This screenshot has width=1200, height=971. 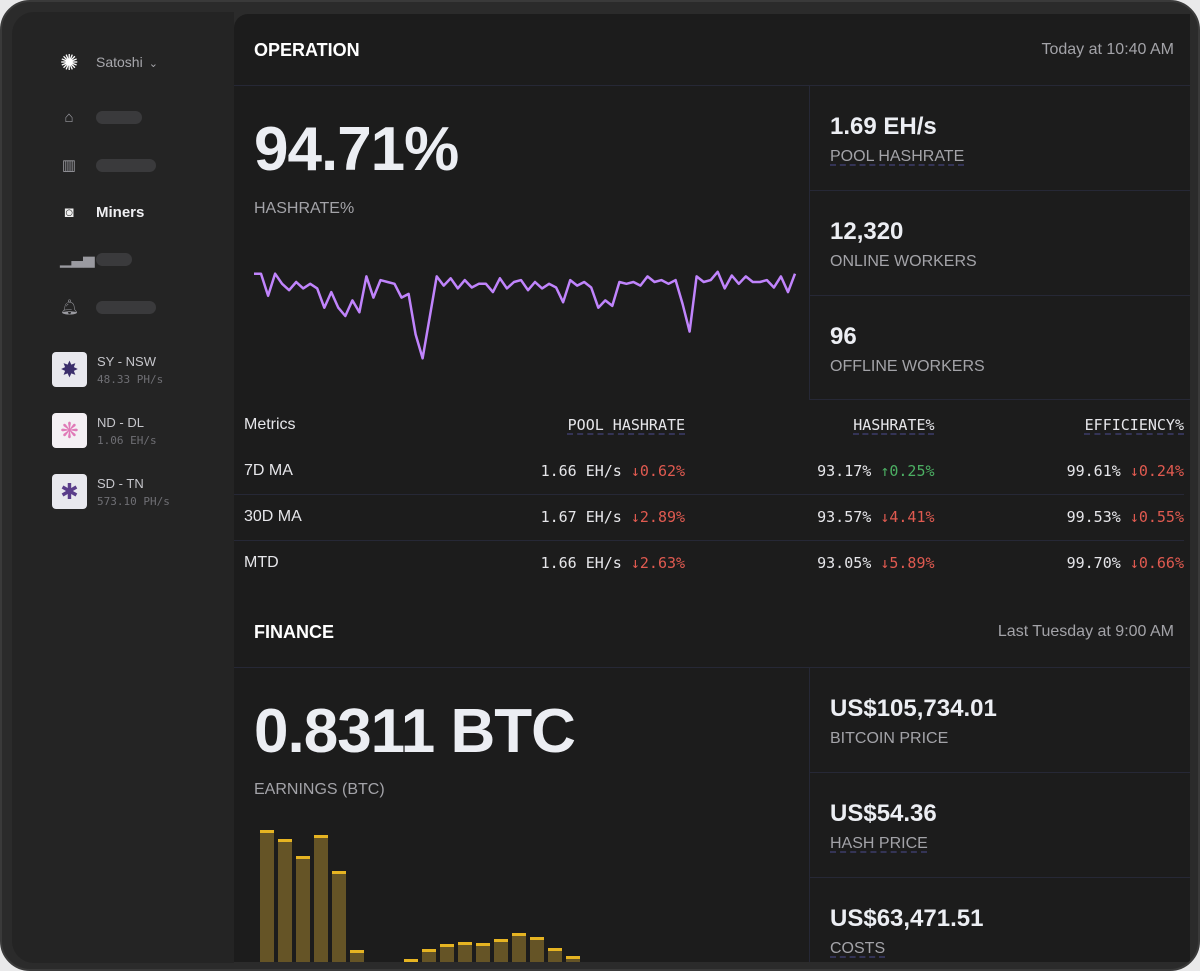 What do you see at coordinates (69, 369) in the screenshot?
I see `site-logo-icon: ✸` at bounding box center [69, 369].